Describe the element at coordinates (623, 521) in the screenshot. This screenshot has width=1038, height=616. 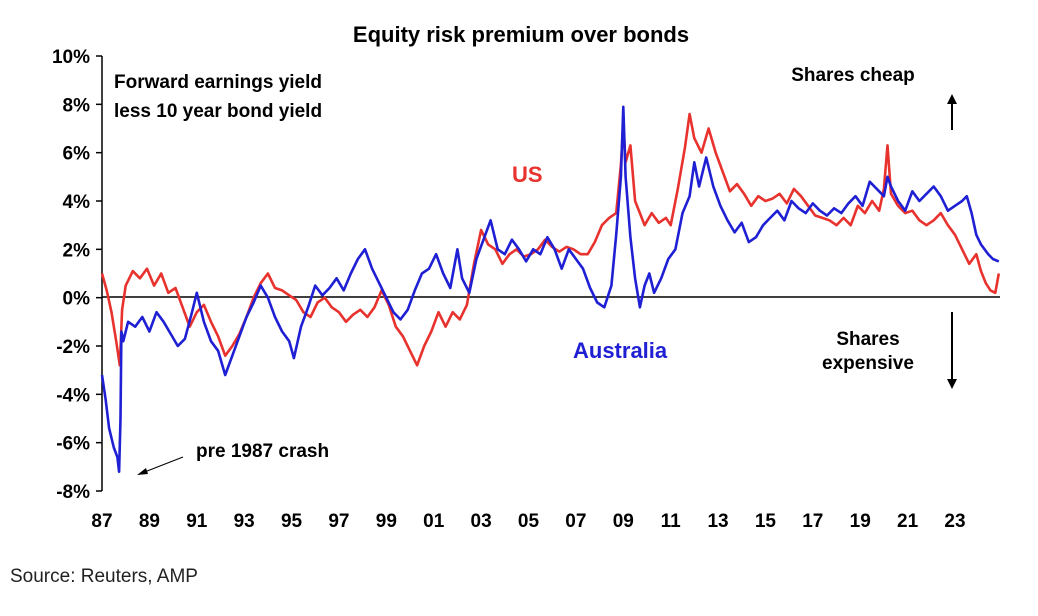
I see `x-tick-label: 09` at that location.